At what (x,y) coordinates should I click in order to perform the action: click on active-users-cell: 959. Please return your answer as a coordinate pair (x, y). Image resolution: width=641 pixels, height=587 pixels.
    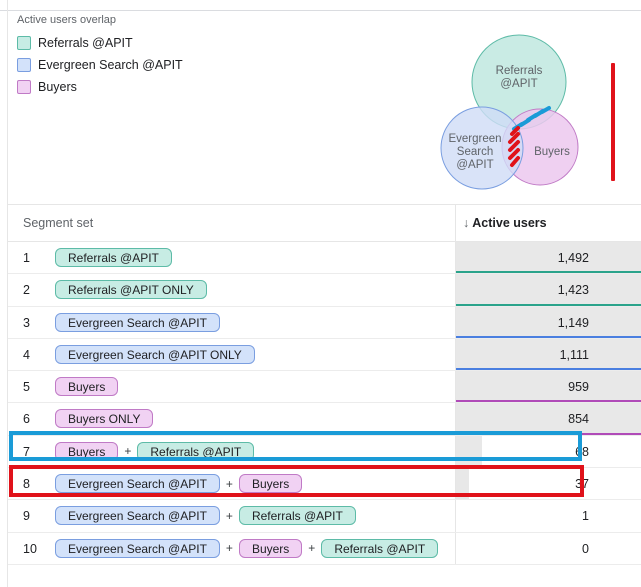
    Looking at the image, I should click on (548, 387).